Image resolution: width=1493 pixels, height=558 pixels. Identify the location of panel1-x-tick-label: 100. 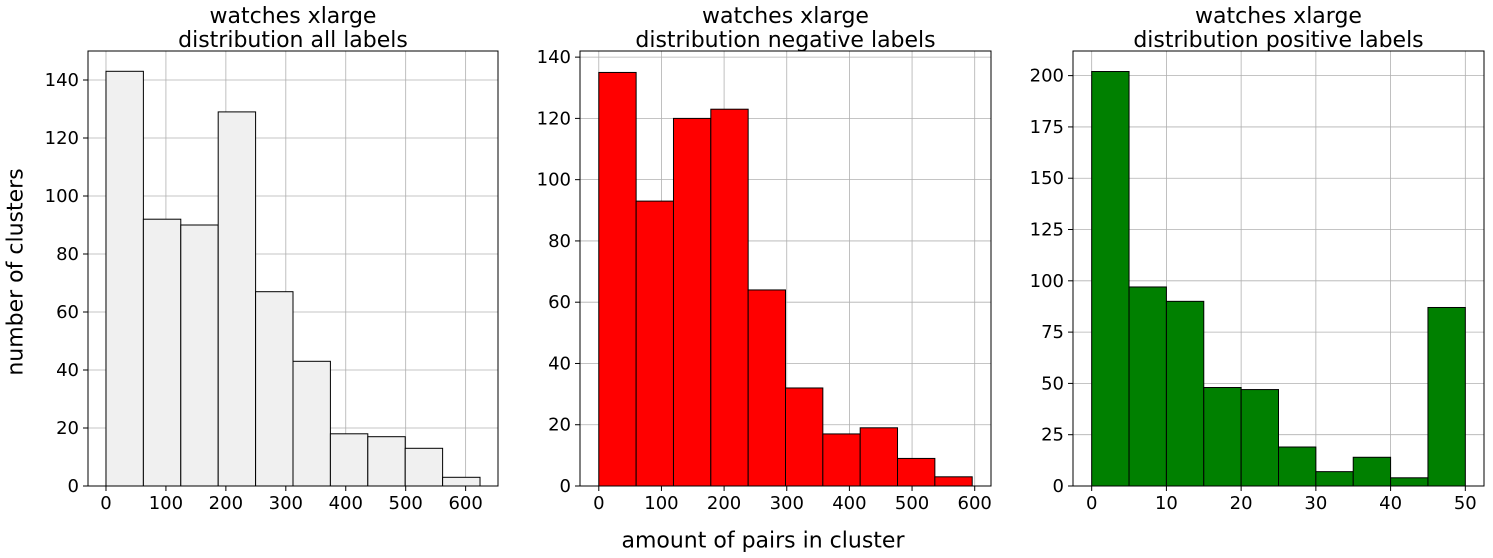
(166, 503).